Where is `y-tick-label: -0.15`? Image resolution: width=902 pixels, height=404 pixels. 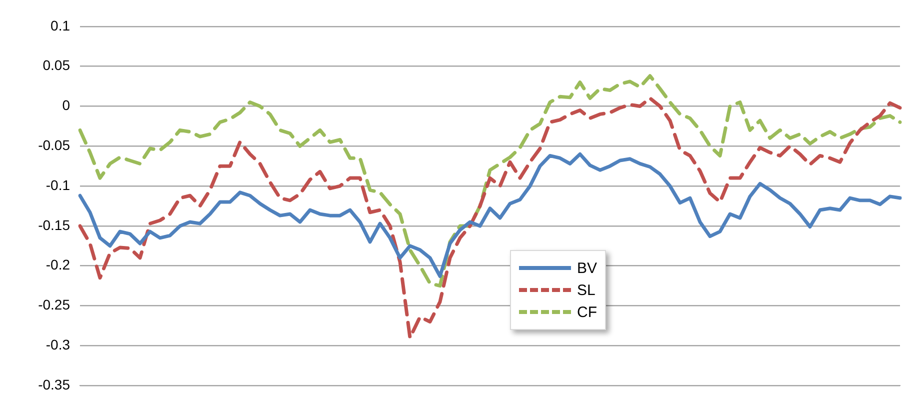 y-tick-label: -0.15 is located at coordinates (54, 224).